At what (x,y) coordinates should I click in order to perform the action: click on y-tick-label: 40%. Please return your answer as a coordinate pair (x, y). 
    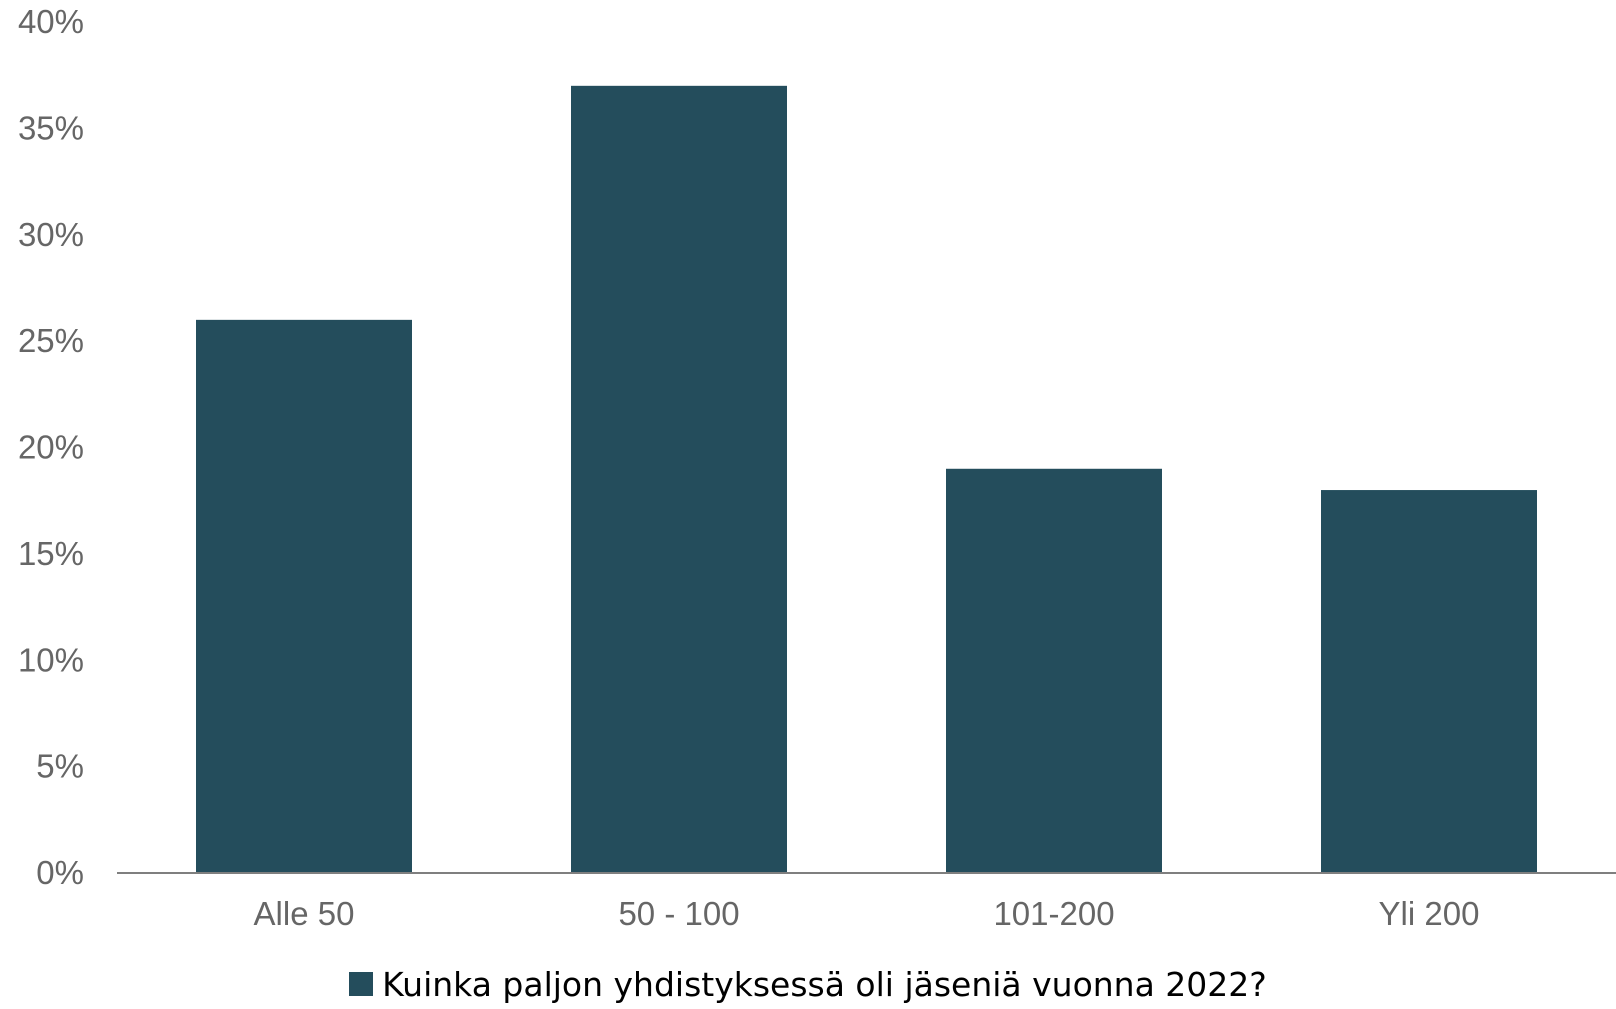
    Looking at the image, I should click on (51, 21).